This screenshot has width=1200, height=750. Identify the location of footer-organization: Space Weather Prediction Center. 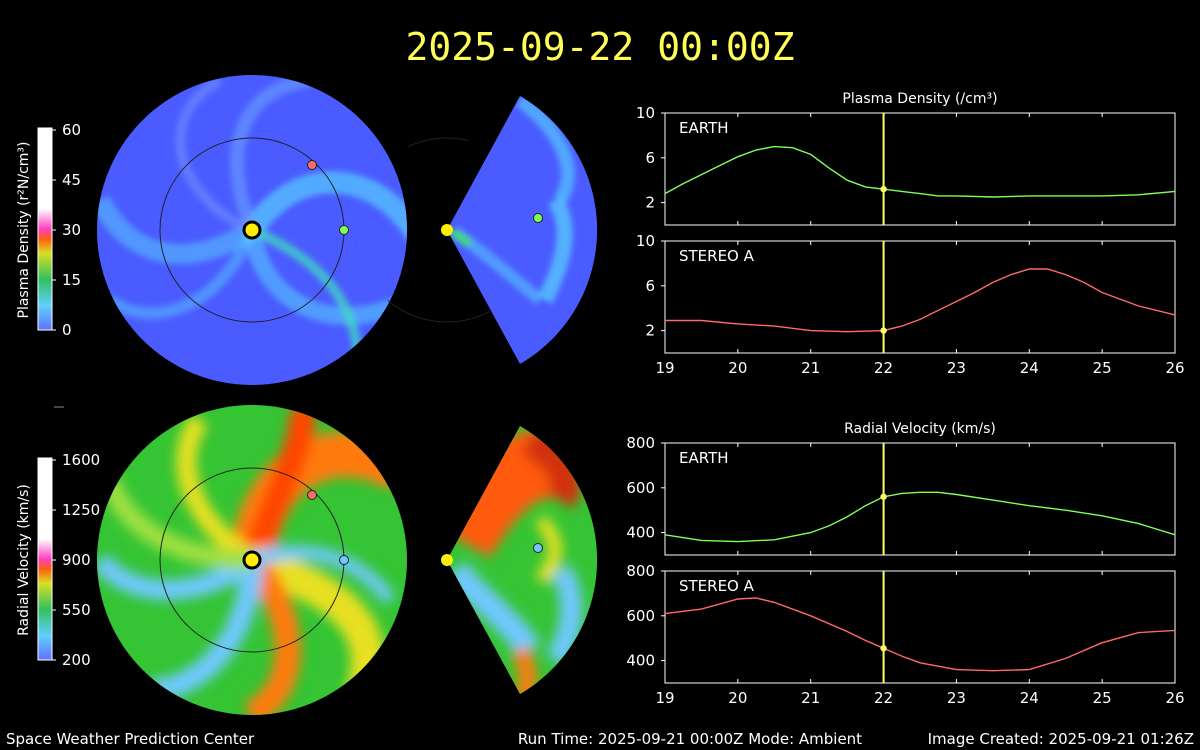
(130, 739).